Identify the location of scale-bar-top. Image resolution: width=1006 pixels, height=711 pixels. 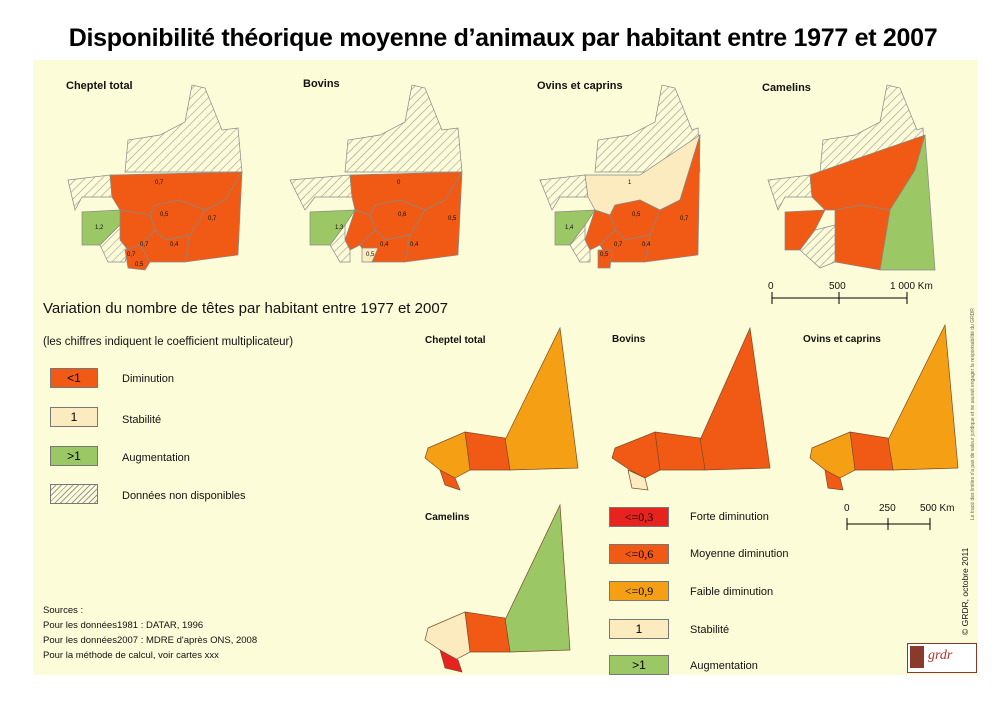
(839, 298).